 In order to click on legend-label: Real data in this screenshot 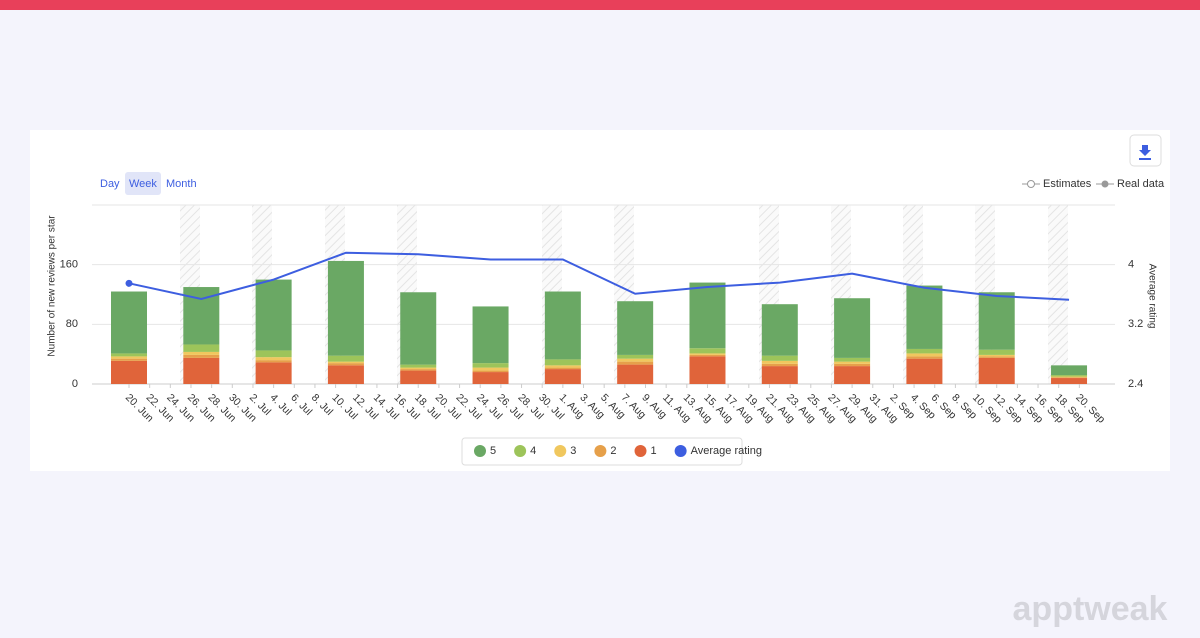, I will do `click(1141, 184)`.